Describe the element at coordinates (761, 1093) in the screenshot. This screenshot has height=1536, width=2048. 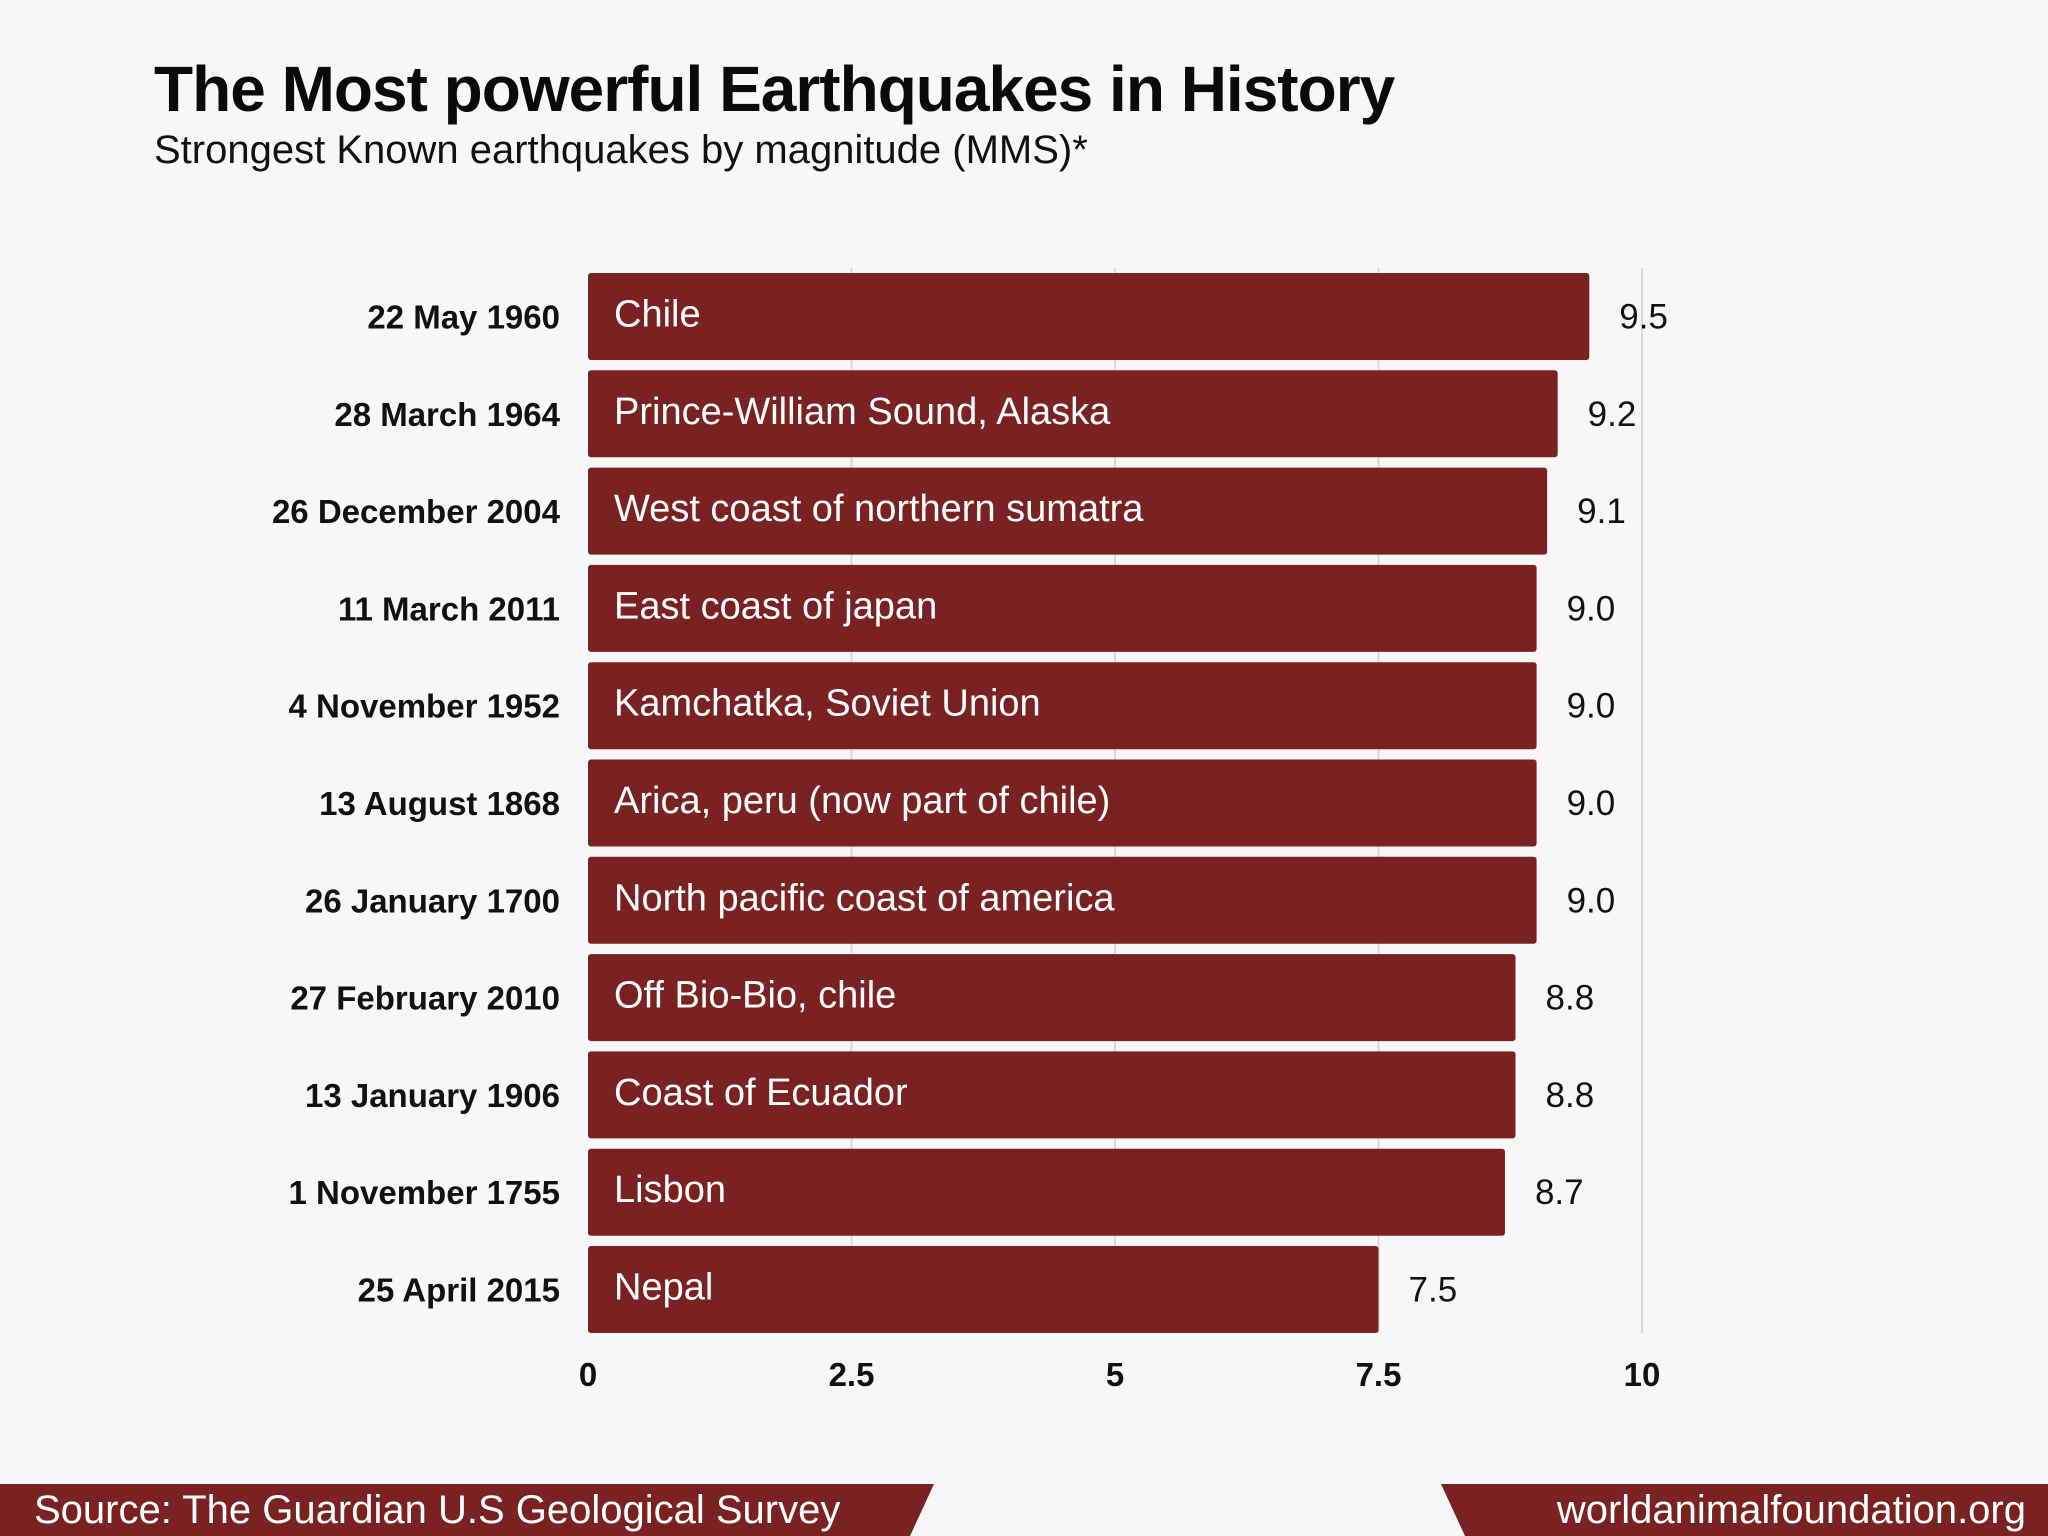
I see `bar-label: Coast of Ecuador` at that location.